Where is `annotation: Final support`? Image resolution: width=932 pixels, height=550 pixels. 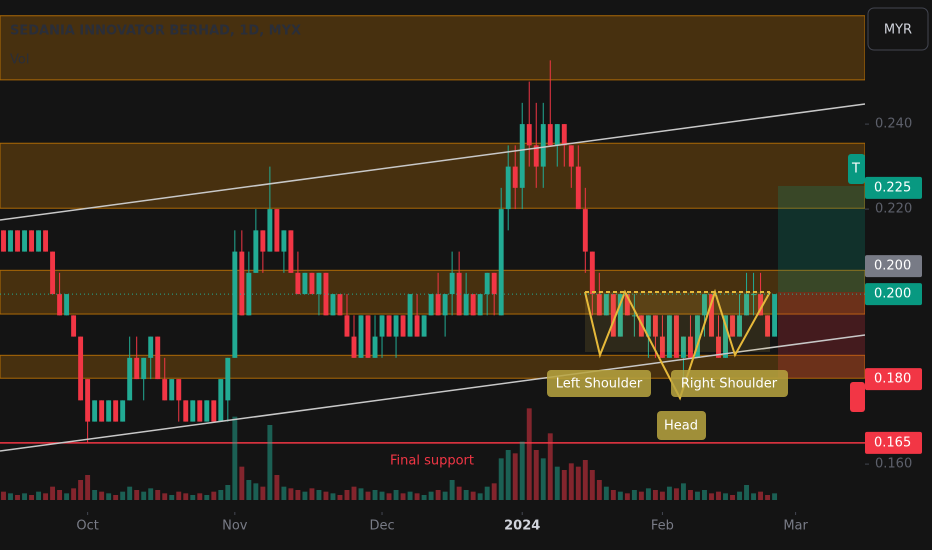 annotation: Final support is located at coordinates (432, 461).